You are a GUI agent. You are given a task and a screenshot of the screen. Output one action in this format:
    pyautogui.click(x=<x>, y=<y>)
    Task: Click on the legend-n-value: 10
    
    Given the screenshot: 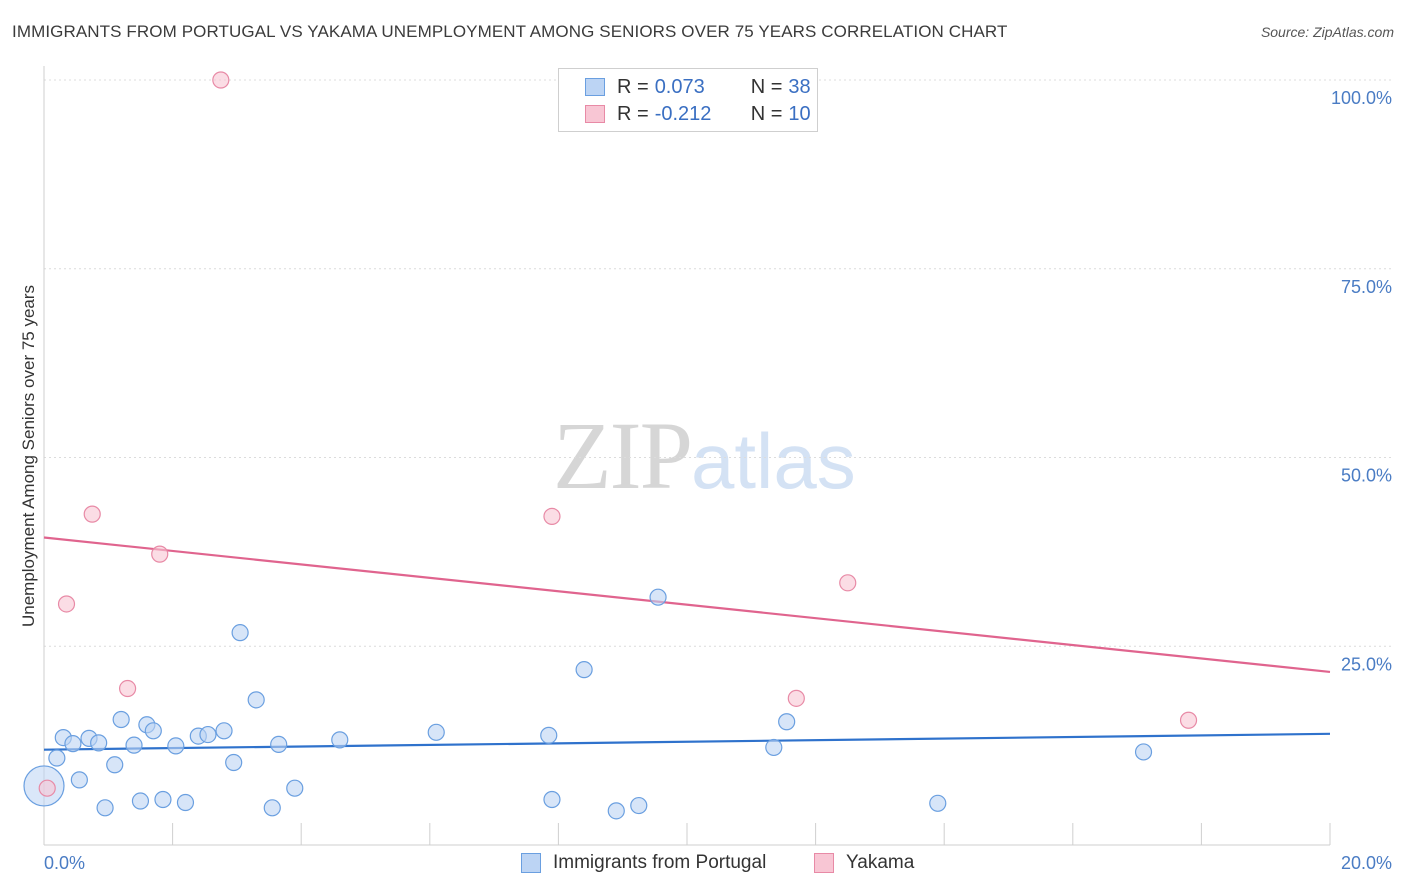 What is the action you would take?
    pyautogui.click(x=799, y=113)
    